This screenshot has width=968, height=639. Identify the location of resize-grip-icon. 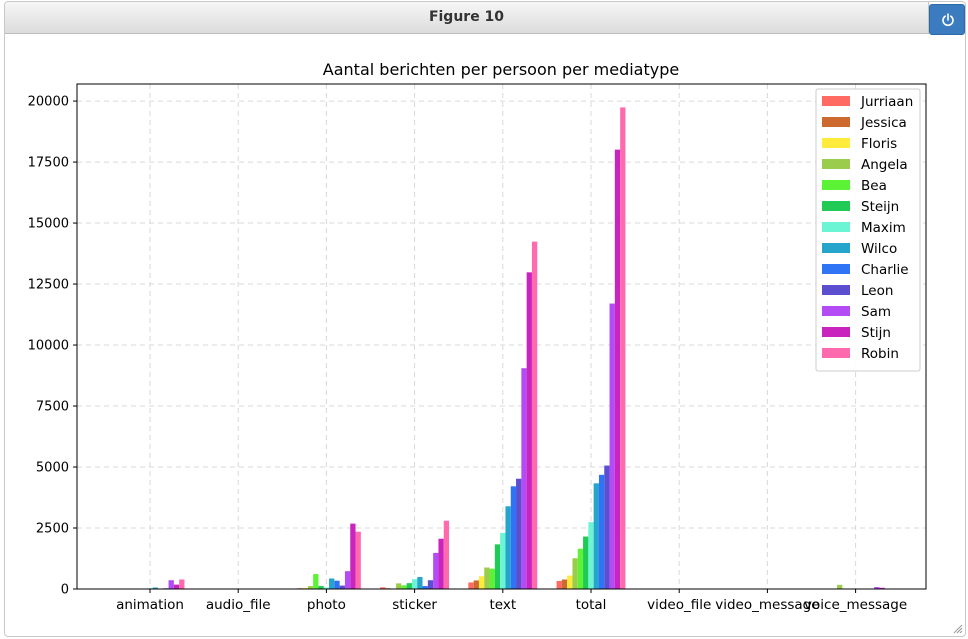
(958, 629).